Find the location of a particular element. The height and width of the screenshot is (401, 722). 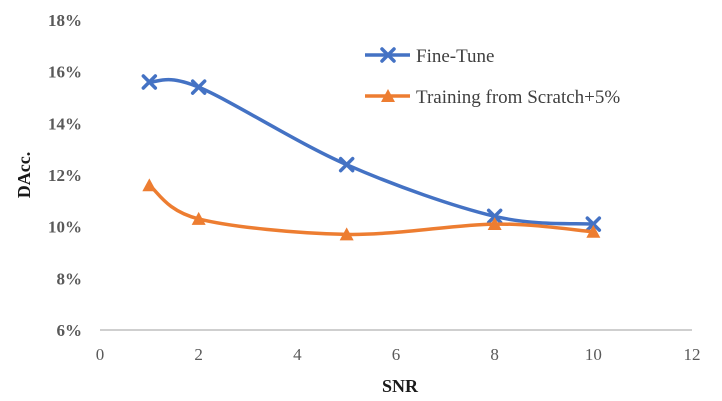

x-tick-label: 4 is located at coordinates (297, 354).